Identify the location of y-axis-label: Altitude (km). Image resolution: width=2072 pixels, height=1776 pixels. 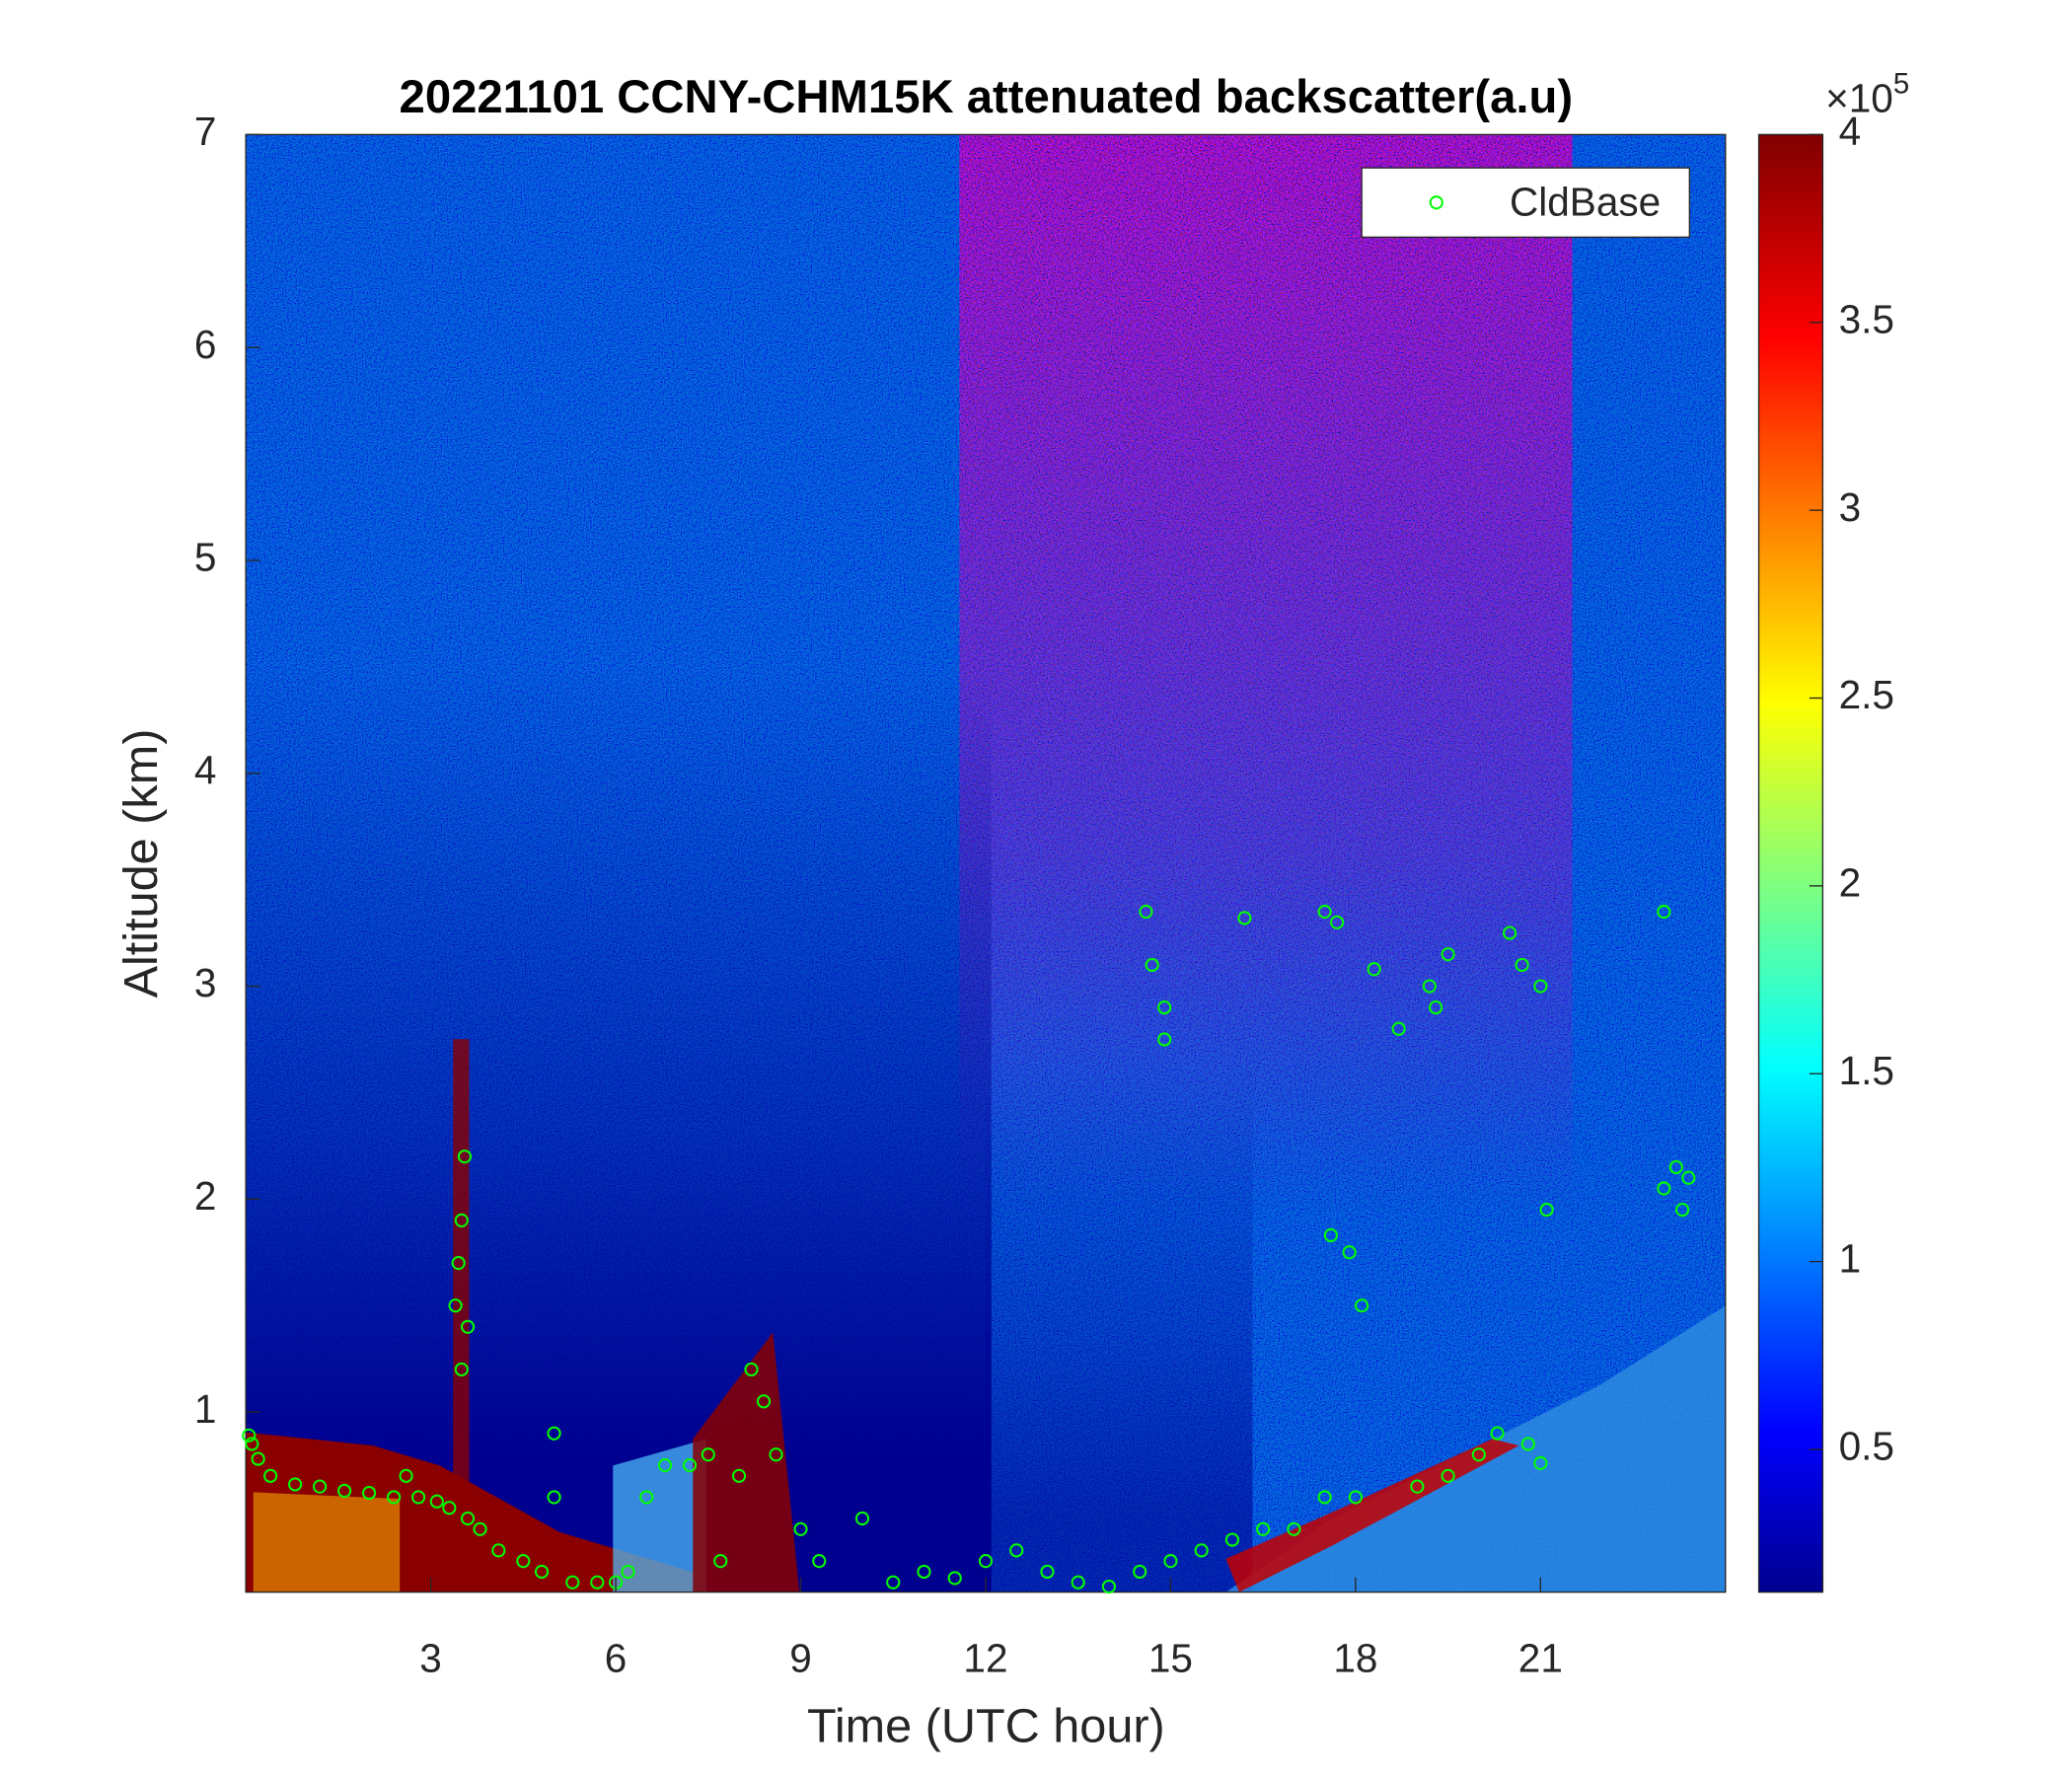
(141, 864).